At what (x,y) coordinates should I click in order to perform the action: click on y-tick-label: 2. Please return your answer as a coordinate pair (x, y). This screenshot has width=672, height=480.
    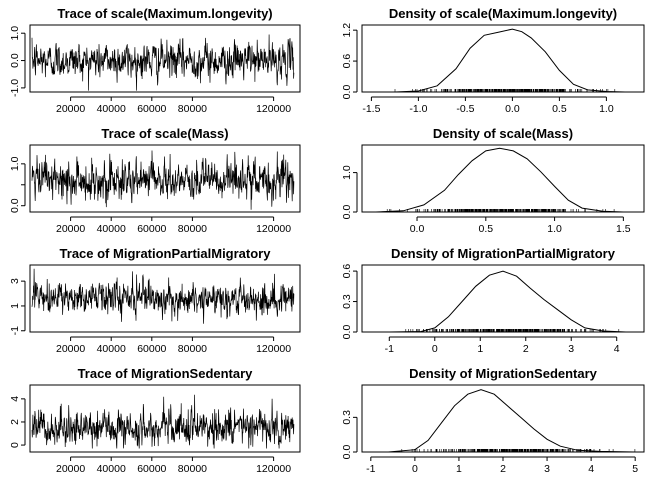
    Looking at the image, I should click on (15, 422).